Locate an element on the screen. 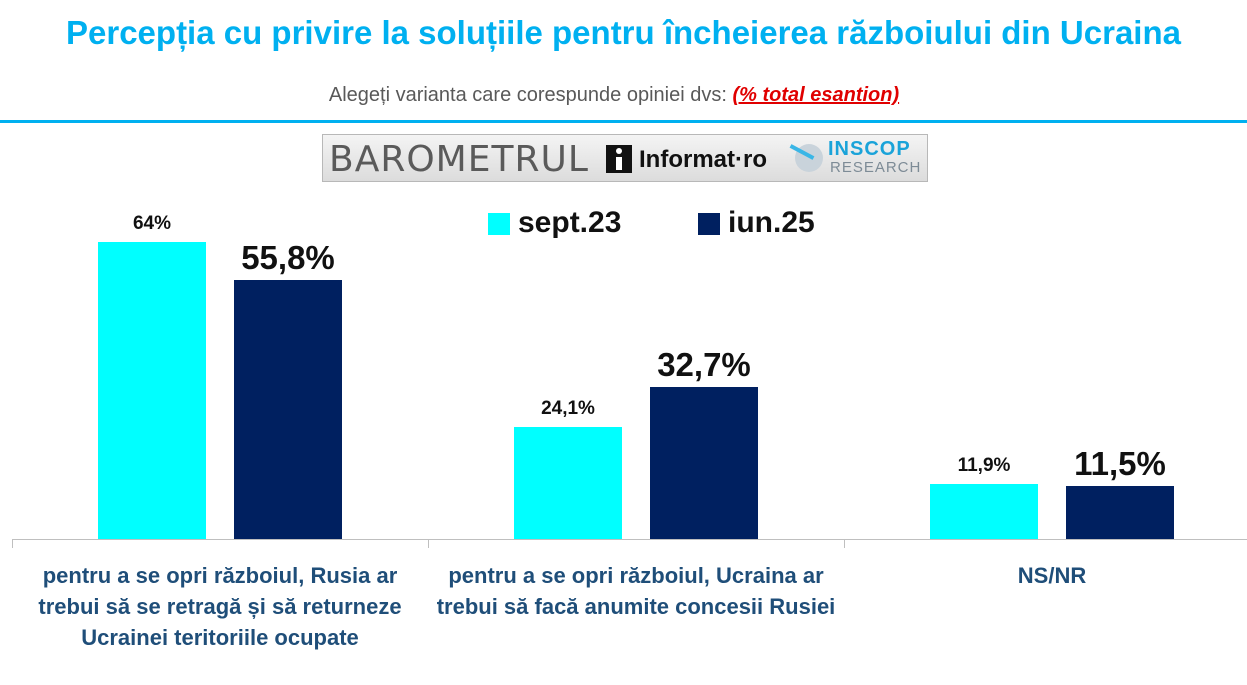 The height and width of the screenshot is (685, 1247). barometrul-logo-text: BAROMETRUL is located at coordinates (459, 159).